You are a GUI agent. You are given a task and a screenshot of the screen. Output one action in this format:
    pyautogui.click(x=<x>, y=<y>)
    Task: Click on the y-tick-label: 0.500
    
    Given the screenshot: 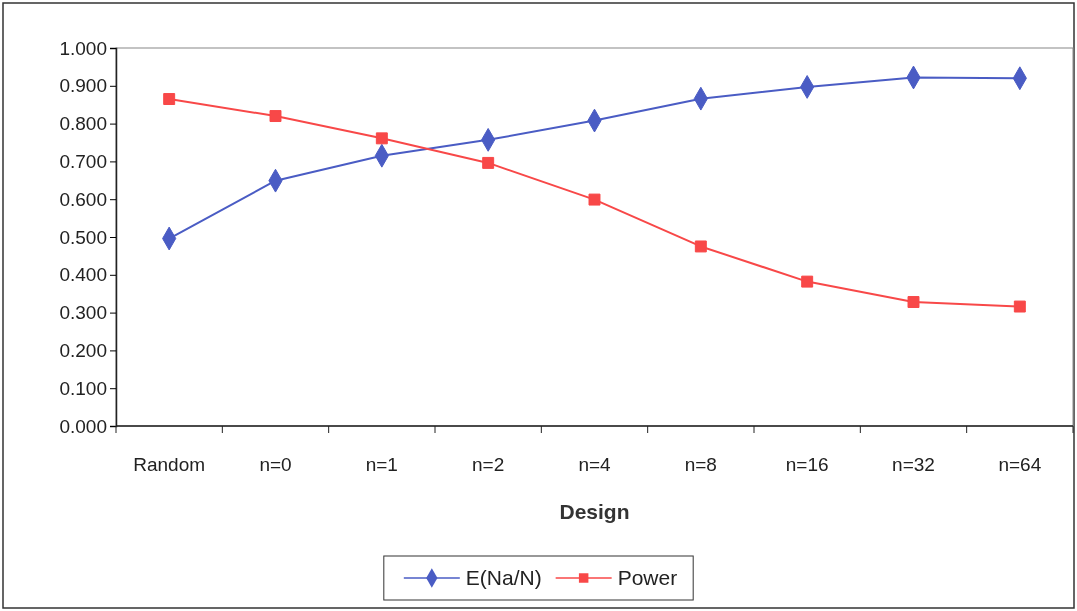 What is the action you would take?
    pyautogui.click(x=83, y=237)
    